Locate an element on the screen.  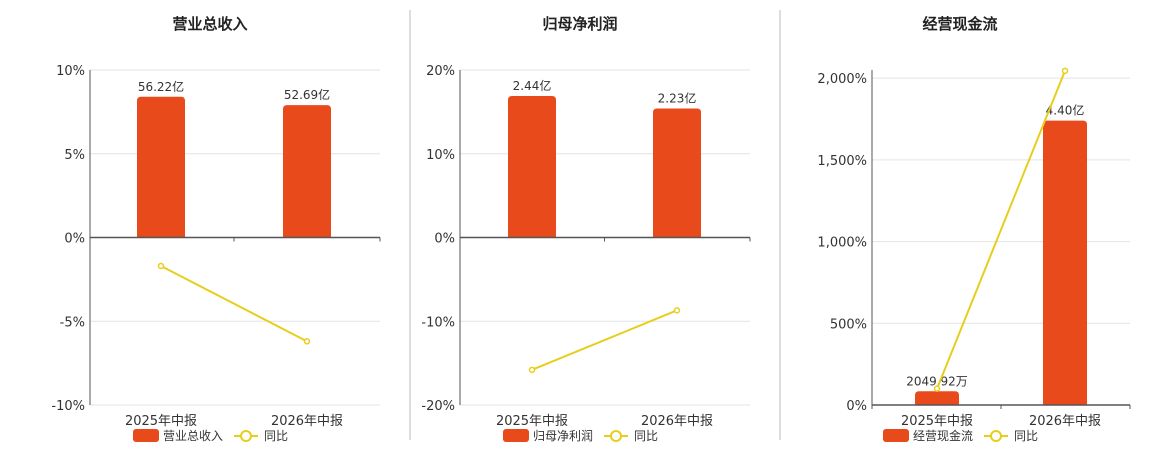
legend-label: 归母净利润 is located at coordinates (563, 436).